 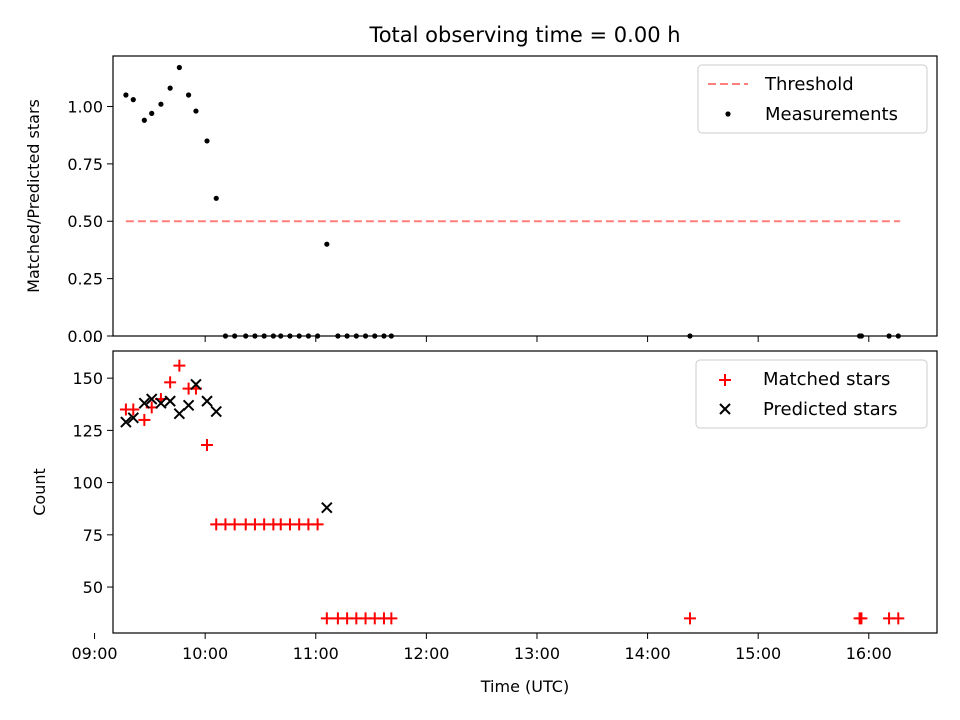 What do you see at coordinates (39, 492) in the screenshot?
I see `bottom-ylabel: Count` at bounding box center [39, 492].